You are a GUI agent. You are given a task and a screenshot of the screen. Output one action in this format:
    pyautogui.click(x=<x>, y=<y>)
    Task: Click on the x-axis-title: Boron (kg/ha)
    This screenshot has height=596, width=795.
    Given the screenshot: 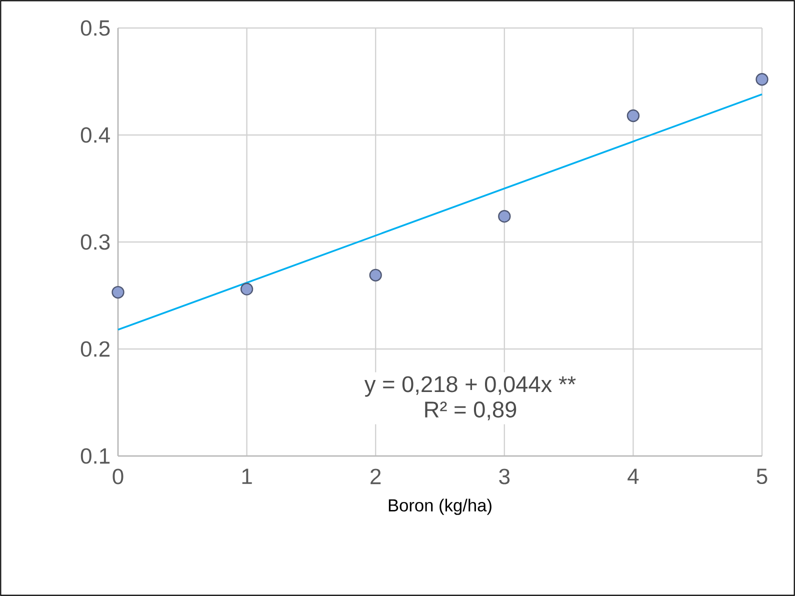 What is the action you would take?
    pyautogui.click(x=440, y=506)
    